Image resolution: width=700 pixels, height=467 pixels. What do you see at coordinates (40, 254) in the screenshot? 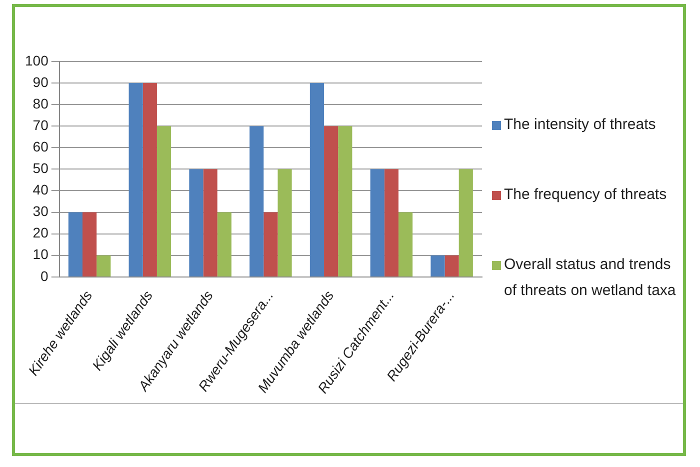
I see `y-tick-label: 10` at bounding box center [40, 254].